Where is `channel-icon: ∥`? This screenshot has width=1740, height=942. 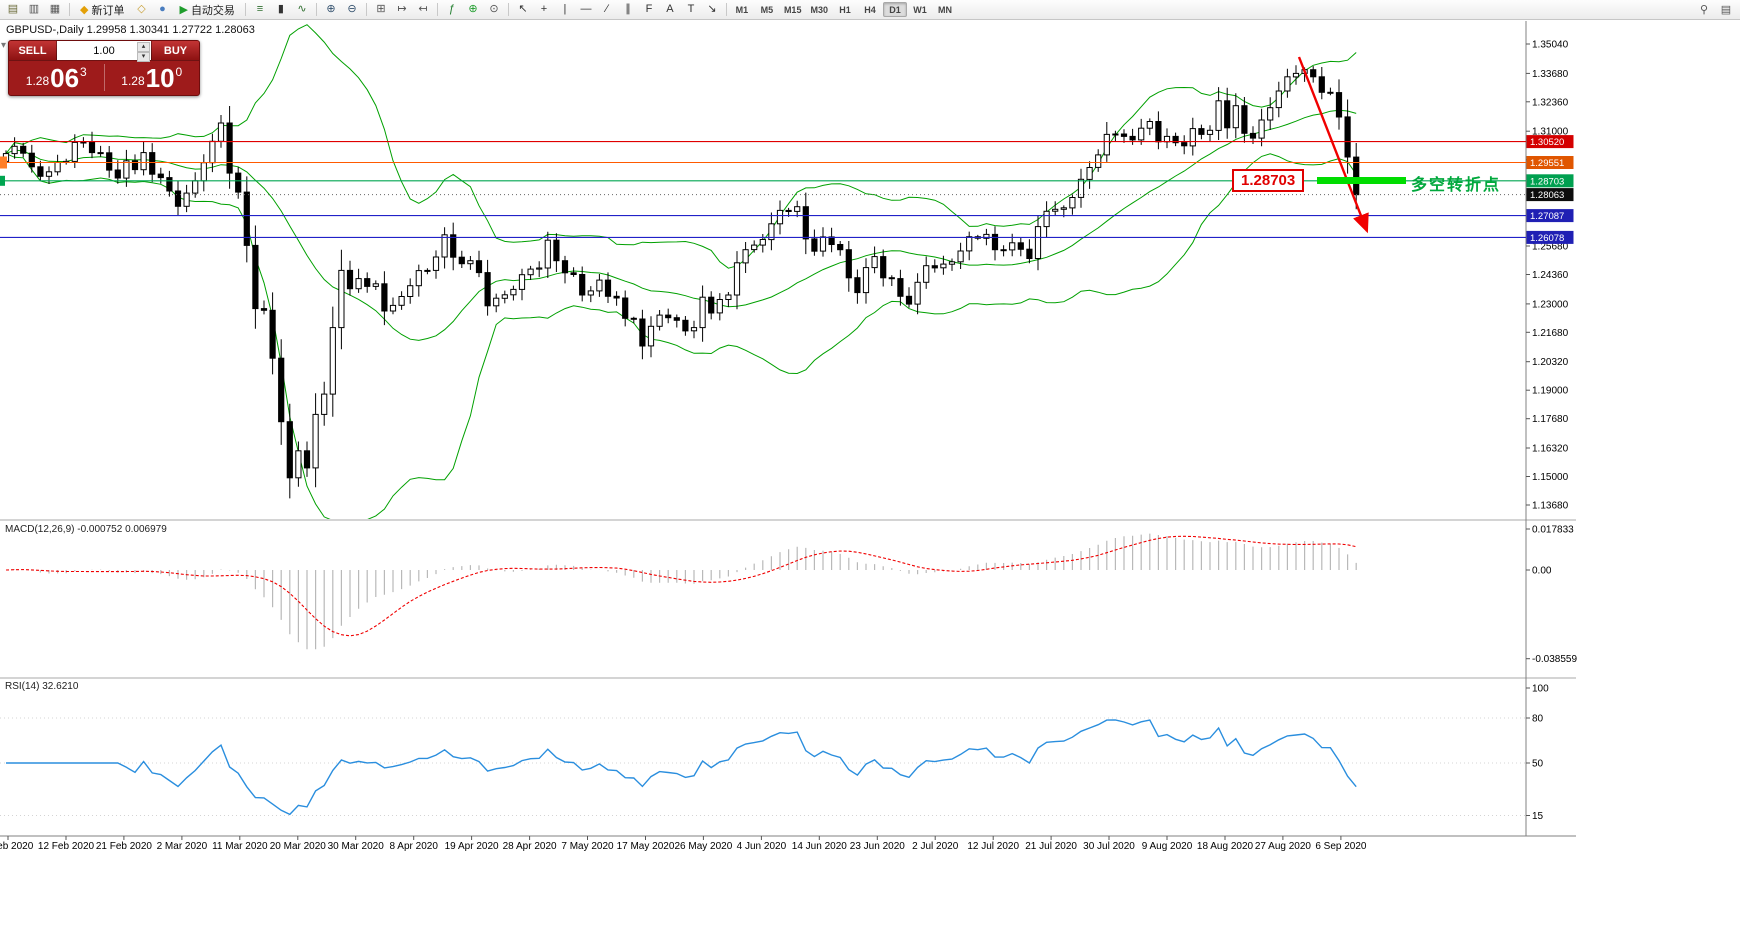 channel-icon: ∥ is located at coordinates (628, 9).